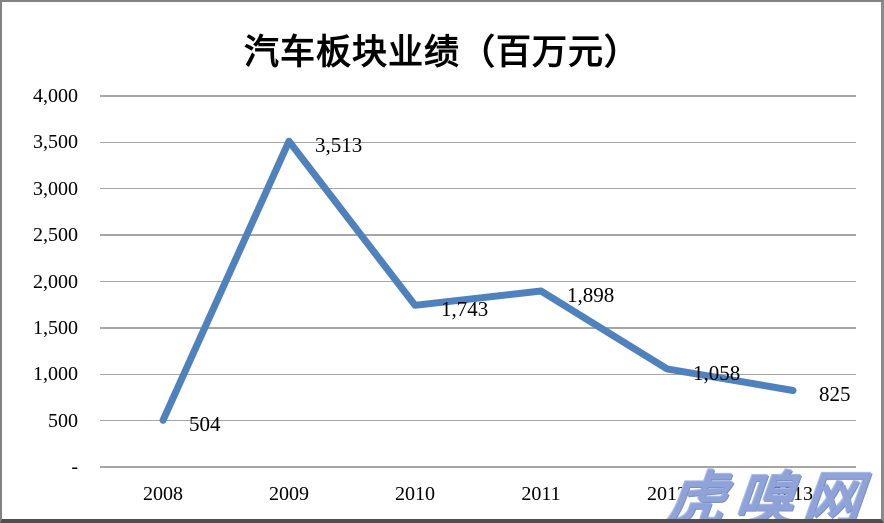  What do you see at coordinates (591, 294) in the screenshot?
I see `data-label-2011: 1,898` at bounding box center [591, 294].